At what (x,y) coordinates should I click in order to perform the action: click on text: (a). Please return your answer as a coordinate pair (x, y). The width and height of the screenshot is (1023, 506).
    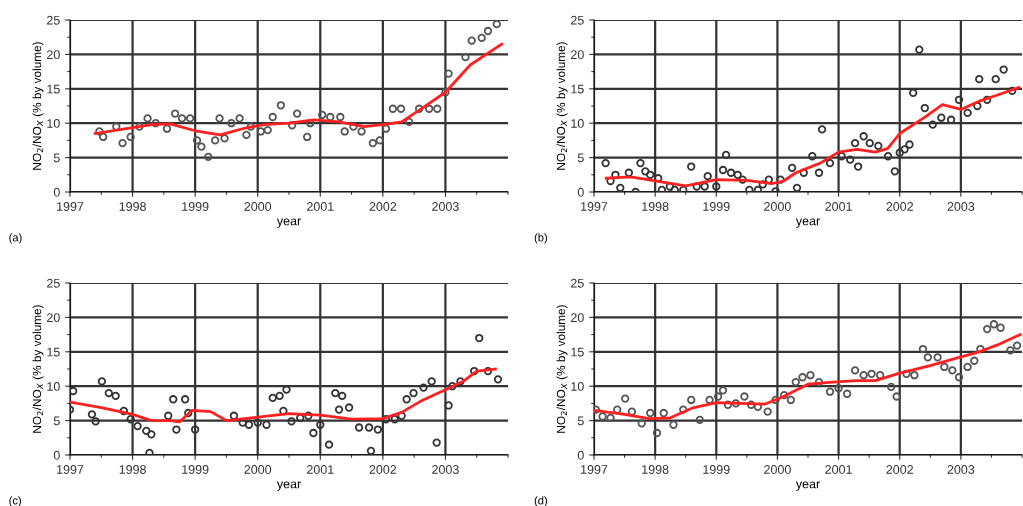
    Looking at the image, I should click on (15, 238).